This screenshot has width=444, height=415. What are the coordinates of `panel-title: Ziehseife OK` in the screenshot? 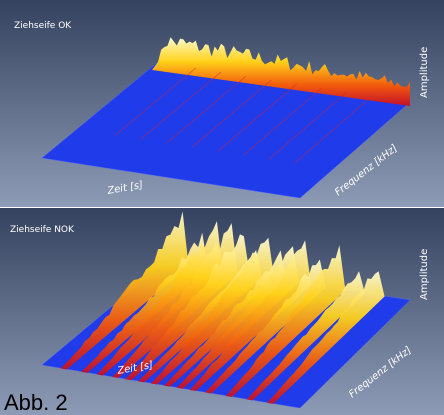 It's located at (43, 26).